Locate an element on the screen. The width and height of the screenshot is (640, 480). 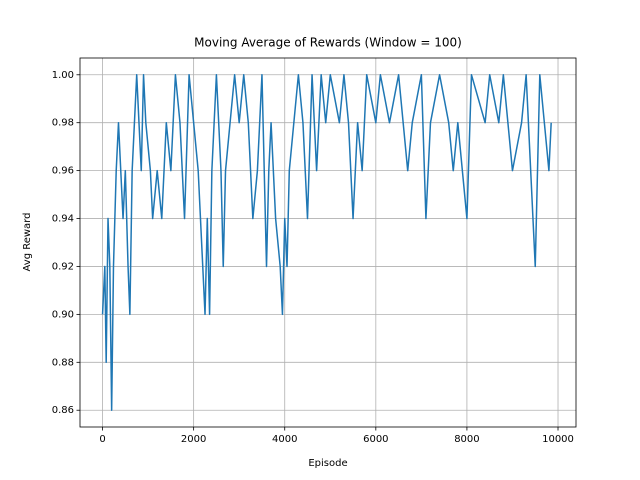
y-tick-label: 0.92 is located at coordinates (63, 266).